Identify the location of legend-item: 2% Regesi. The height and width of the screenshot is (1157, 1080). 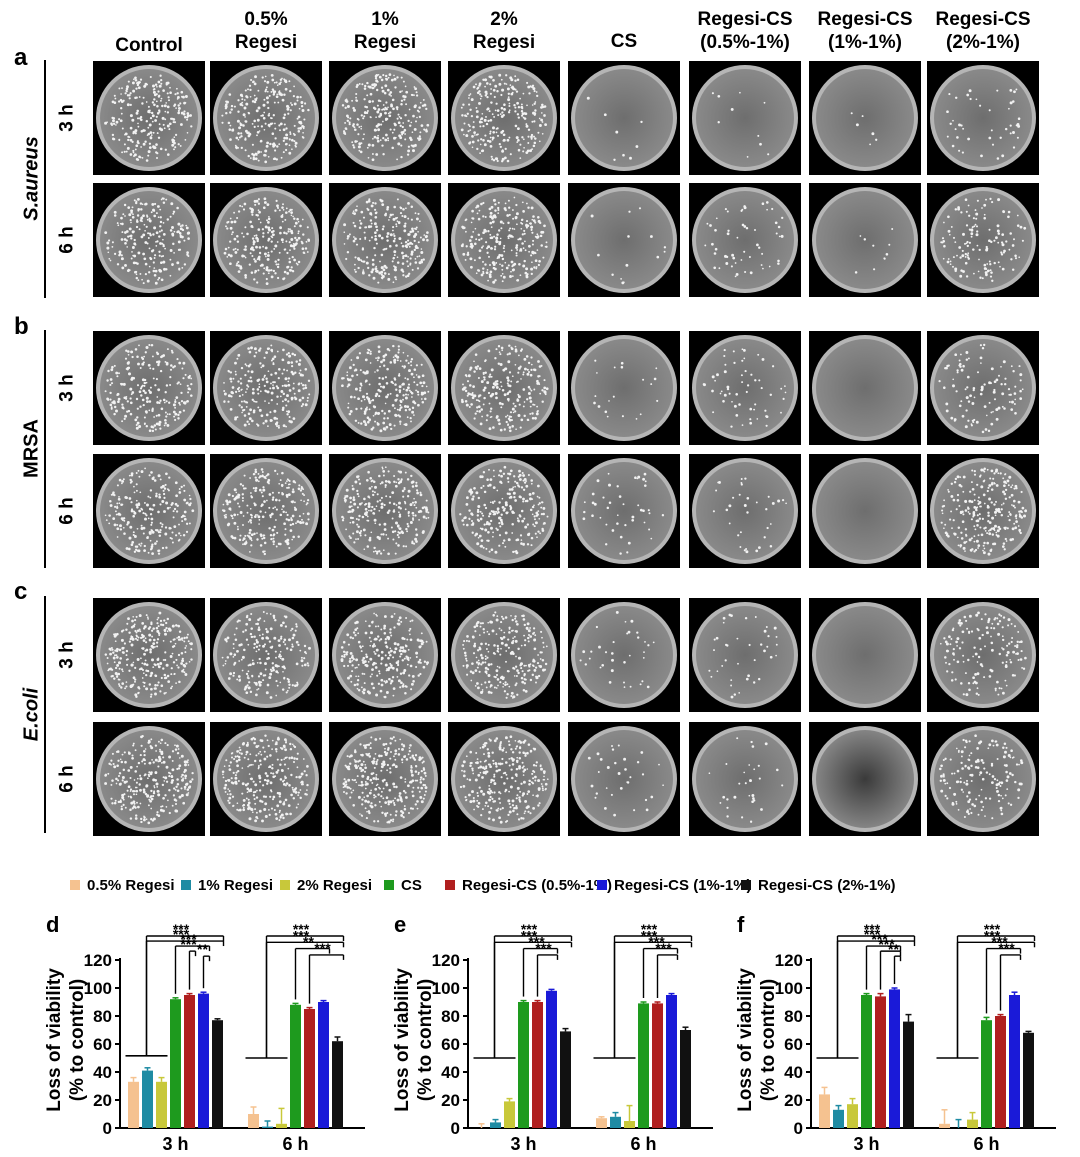
(326, 885).